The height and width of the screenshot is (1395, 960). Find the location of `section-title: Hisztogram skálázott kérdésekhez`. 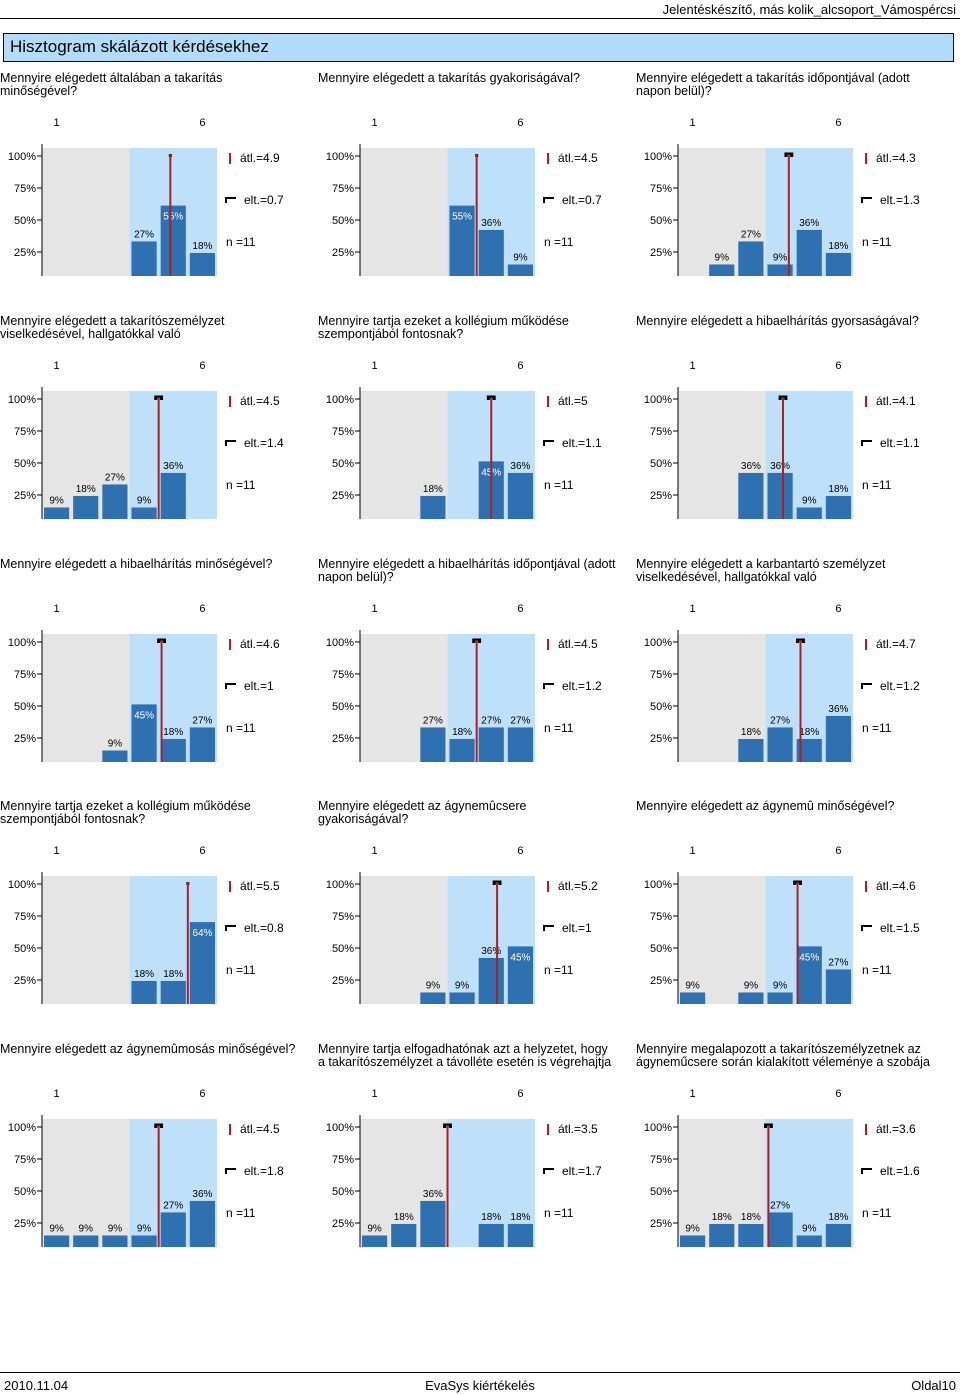

section-title: Hisztogram skálázott kérdésekhez is located at coordinates (139, 46).